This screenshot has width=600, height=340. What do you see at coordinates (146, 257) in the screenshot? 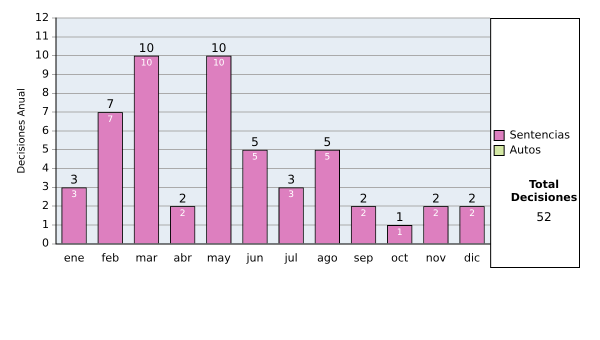
I see `x-tick-label: mar` at bounding box center [146, 257].